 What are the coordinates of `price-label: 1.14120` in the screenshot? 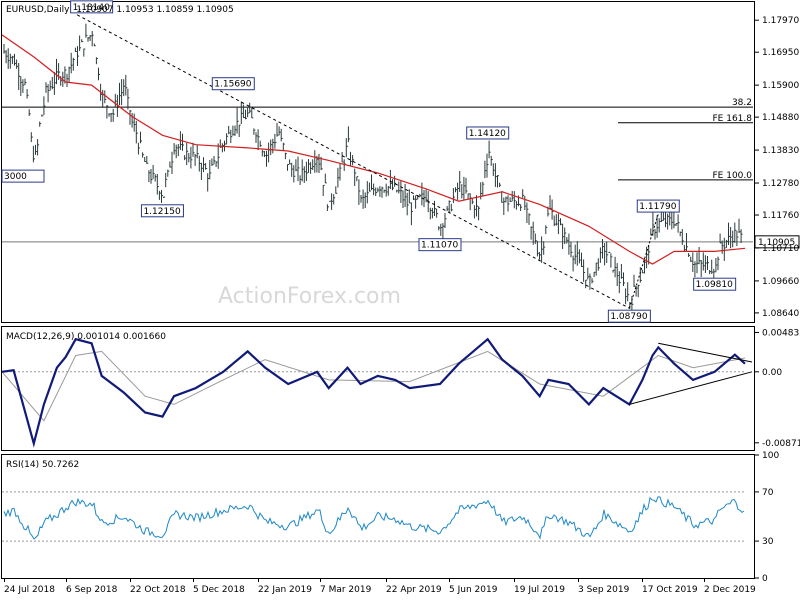 It's located at (487, 134).